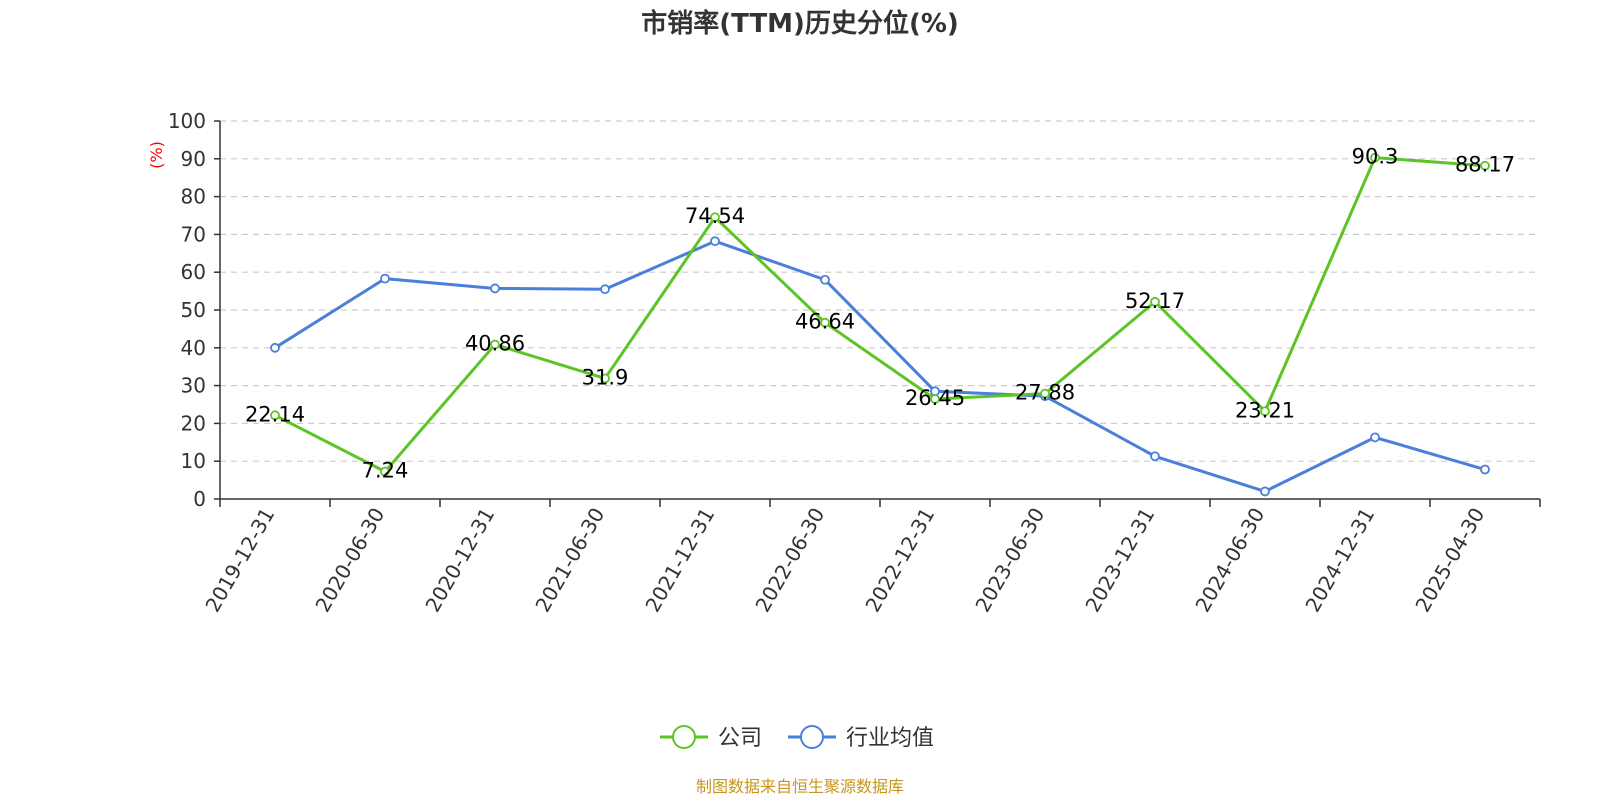  What do you see at coordinates (740, 738) in the screenshot?
I see `legend-label-0: 公司` at bounding box center [740, 738].